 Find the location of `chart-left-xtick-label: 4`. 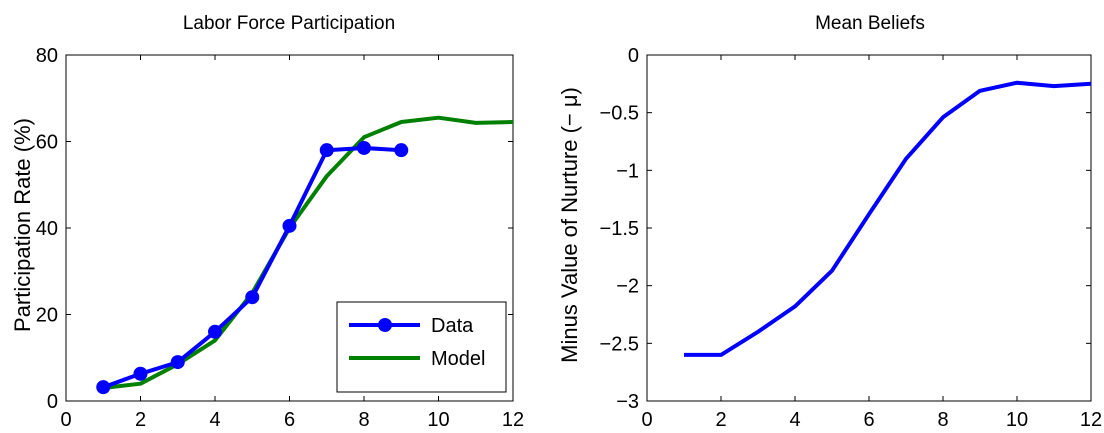

chart-left-xtick-label: 4 is located at coordinates (214, 420).